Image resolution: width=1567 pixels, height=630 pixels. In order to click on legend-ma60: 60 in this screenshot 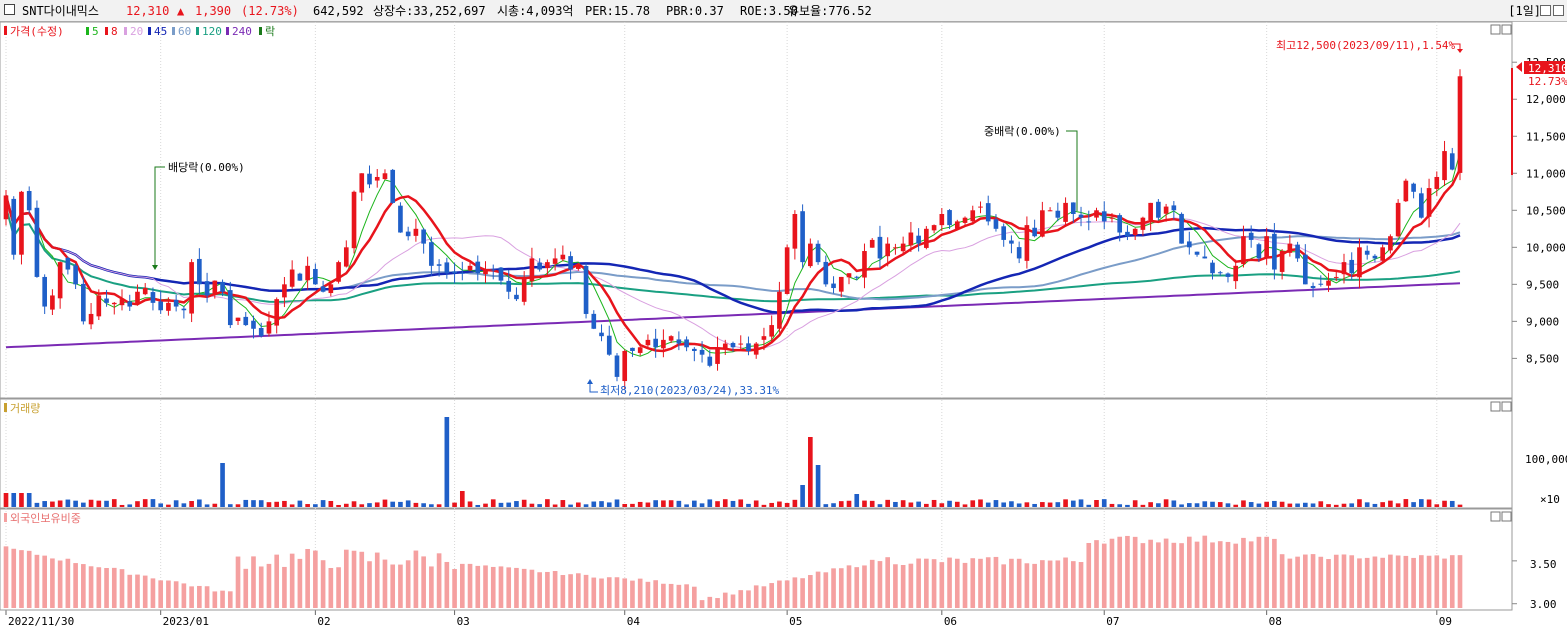, I will do `click(184, 31)`.